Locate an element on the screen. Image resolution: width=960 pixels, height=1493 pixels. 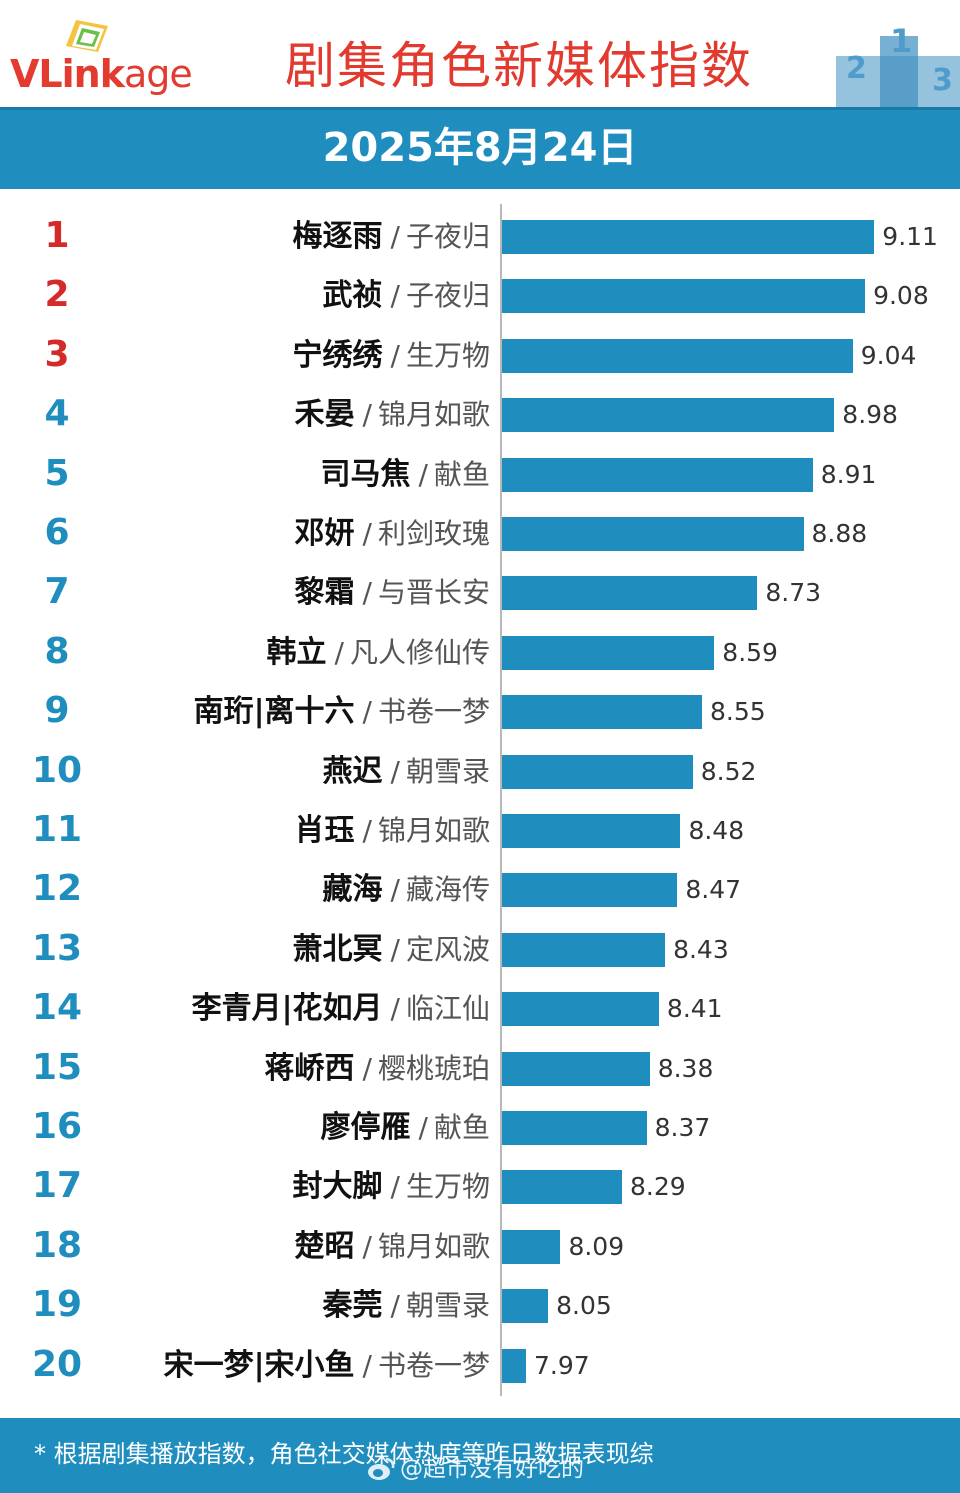
row-label: 廖停雁 / 献鱼 is located at coordinates (405, 1130).